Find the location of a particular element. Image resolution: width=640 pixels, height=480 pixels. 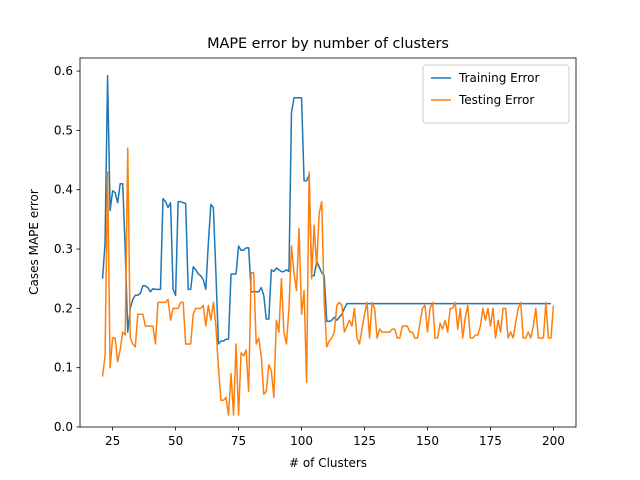

legend-label: Testing Error is located at coordinates (496, 100).